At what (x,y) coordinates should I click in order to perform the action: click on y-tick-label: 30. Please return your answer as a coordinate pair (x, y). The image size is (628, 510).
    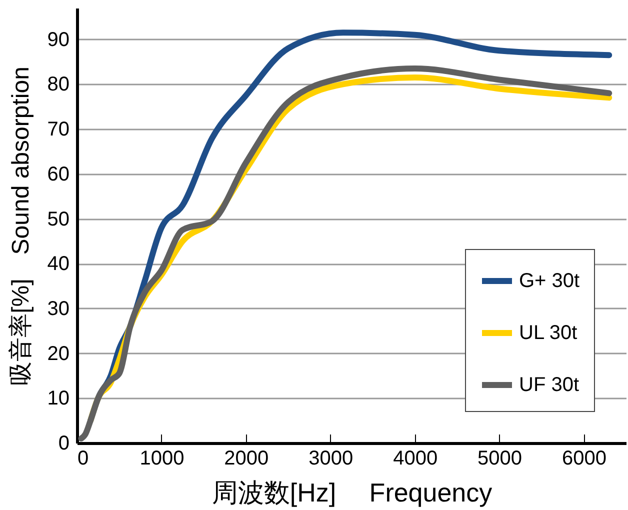
    Looking at the image, I should click on (58, 309).